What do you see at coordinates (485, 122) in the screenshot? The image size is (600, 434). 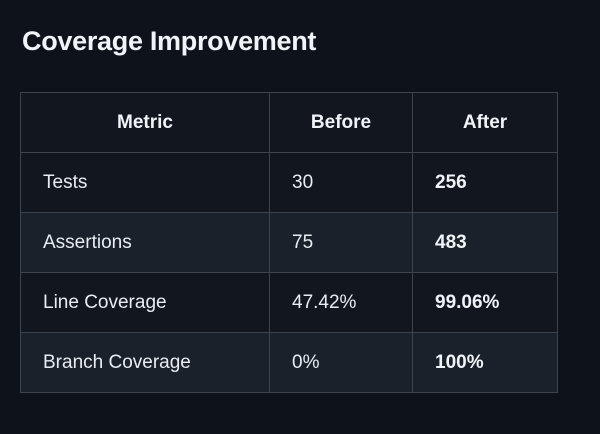 I see `column-header-after: After` at bounding box center [485, 122].